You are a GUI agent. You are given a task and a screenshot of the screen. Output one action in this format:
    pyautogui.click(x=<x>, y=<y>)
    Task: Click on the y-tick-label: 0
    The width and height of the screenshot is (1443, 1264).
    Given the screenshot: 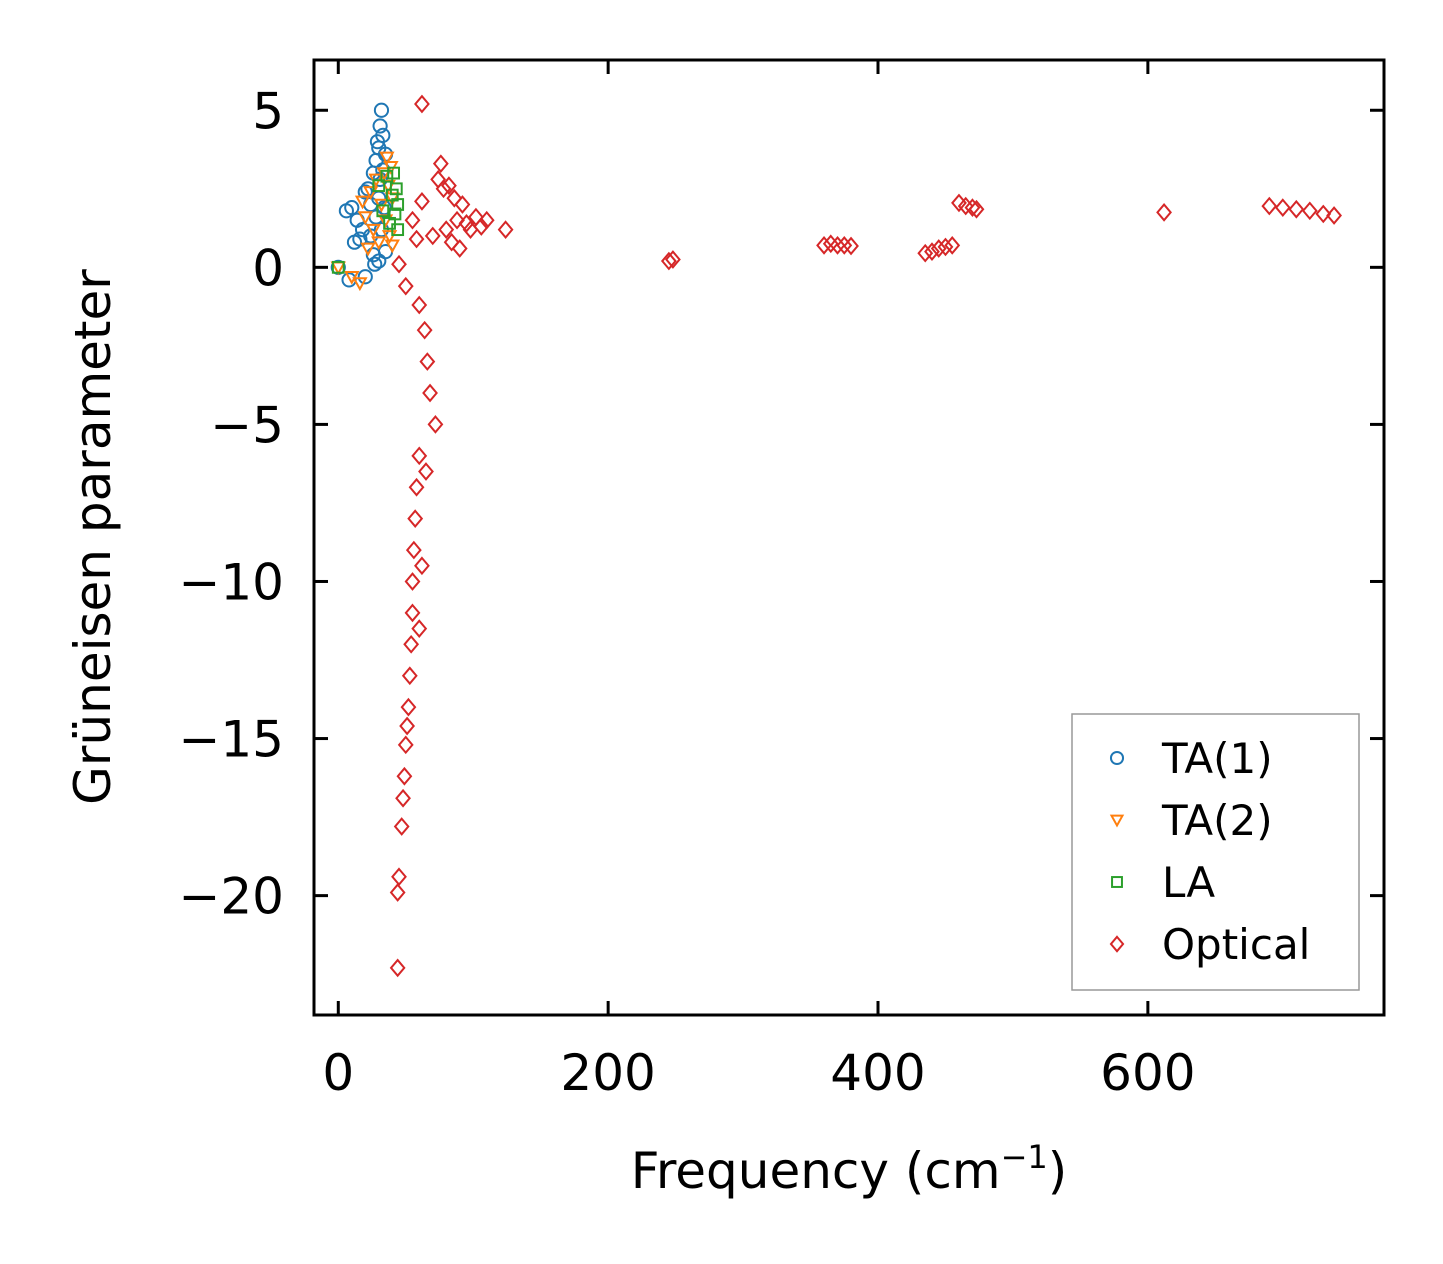 What is the action you would take?
    pyautogui.click(x=268, y=268)
    